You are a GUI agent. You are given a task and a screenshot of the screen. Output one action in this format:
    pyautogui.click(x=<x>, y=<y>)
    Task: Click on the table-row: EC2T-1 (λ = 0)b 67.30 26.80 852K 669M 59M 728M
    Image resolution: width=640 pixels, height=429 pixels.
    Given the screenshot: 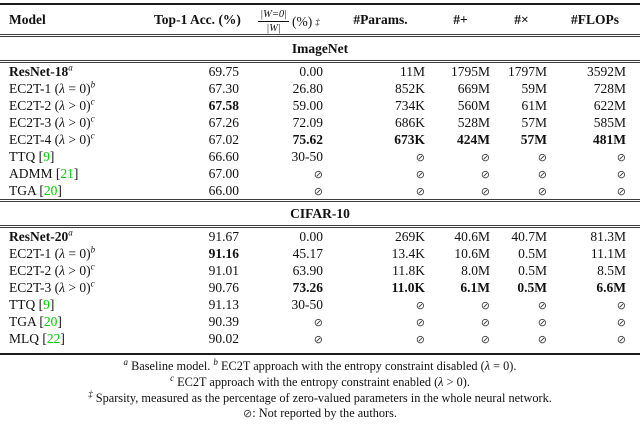 What is the action you would take?
    pyautogui.click(x=320, y=88)
    